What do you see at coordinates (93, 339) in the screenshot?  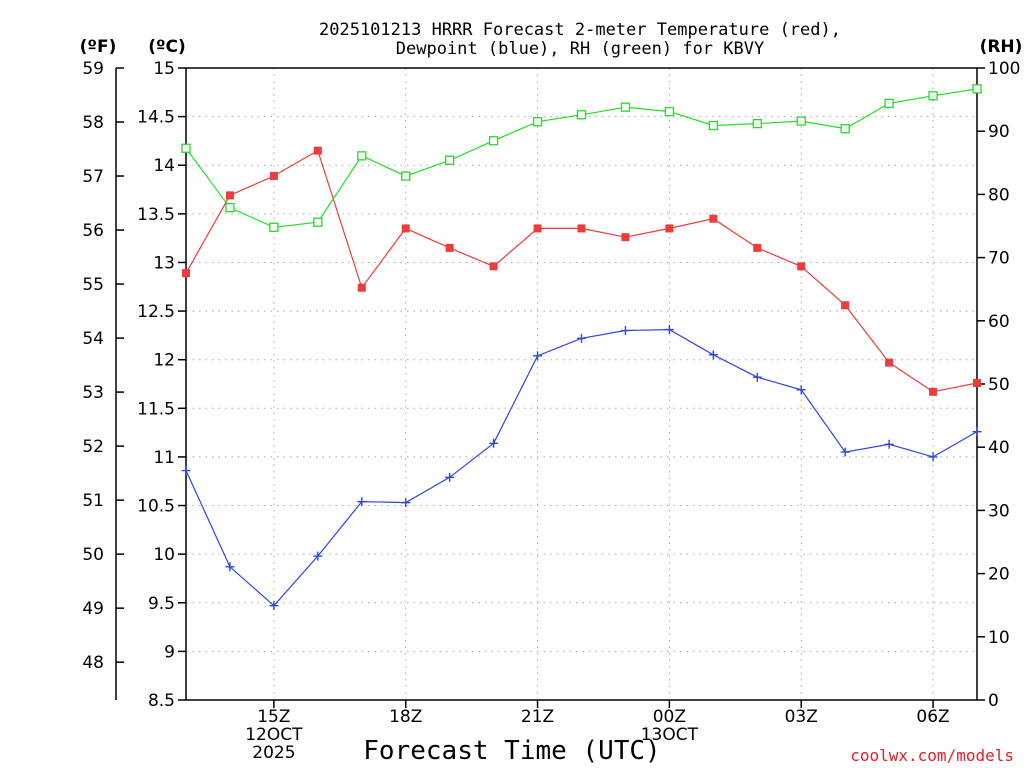 I see `f-tick-label-6: 54` at bounding box center [93, 339].